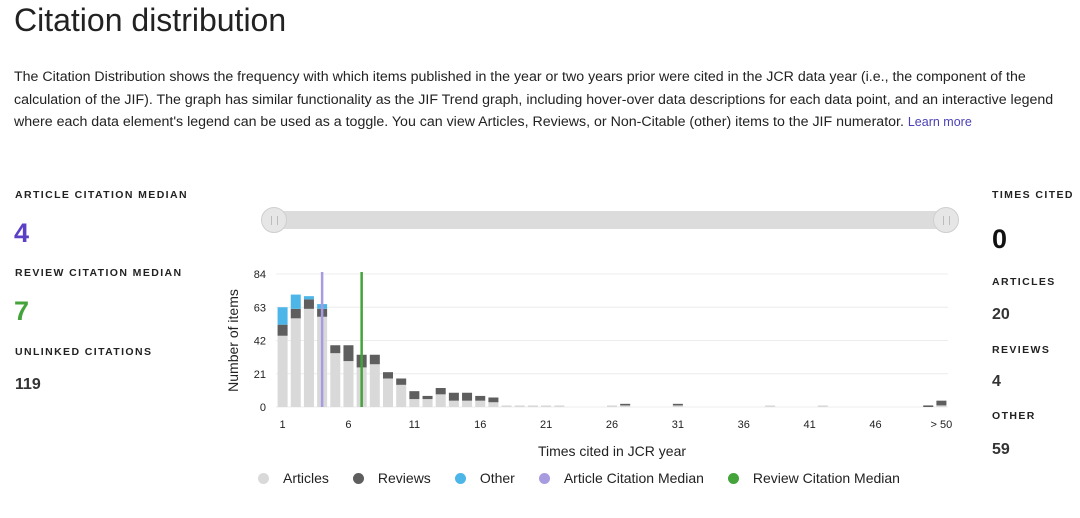 Image resolution: width=1080 pixels, height=518 pixels. Describe the element at coordinates (263, 408) in the screenshot. I see `y-tick-label: 0` at that location.